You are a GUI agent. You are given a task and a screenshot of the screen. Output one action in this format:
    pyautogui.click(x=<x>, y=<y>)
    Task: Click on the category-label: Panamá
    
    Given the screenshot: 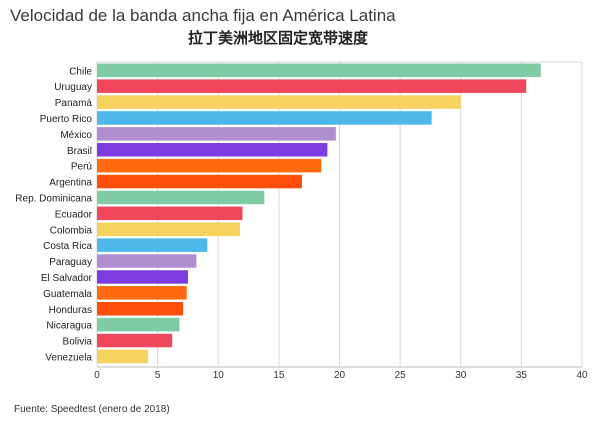 What is the action you would take?
    pyautogui.click(x=74, y=103)
    